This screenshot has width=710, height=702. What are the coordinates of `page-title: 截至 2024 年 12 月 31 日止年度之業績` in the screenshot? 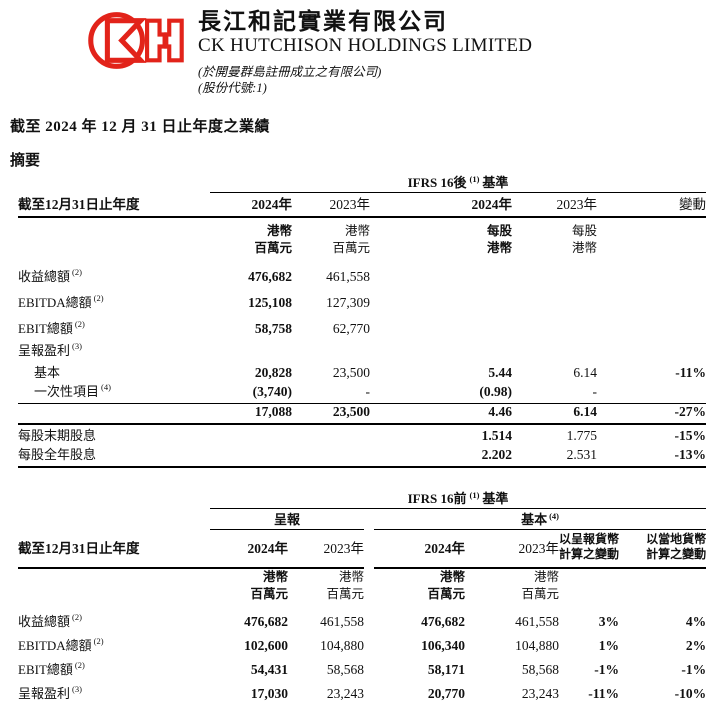 It's located at (140, 127).